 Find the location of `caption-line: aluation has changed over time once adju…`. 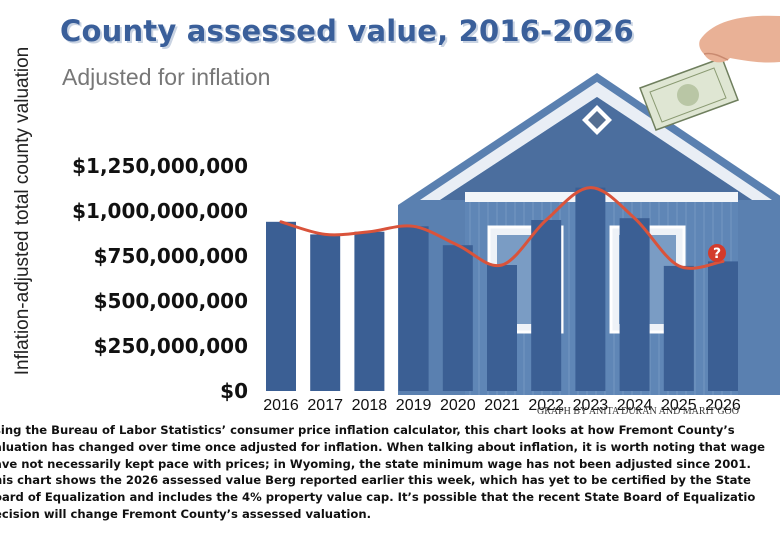

caption-line: aluation has changed over time once adju… is located at coordinates (383, 446).